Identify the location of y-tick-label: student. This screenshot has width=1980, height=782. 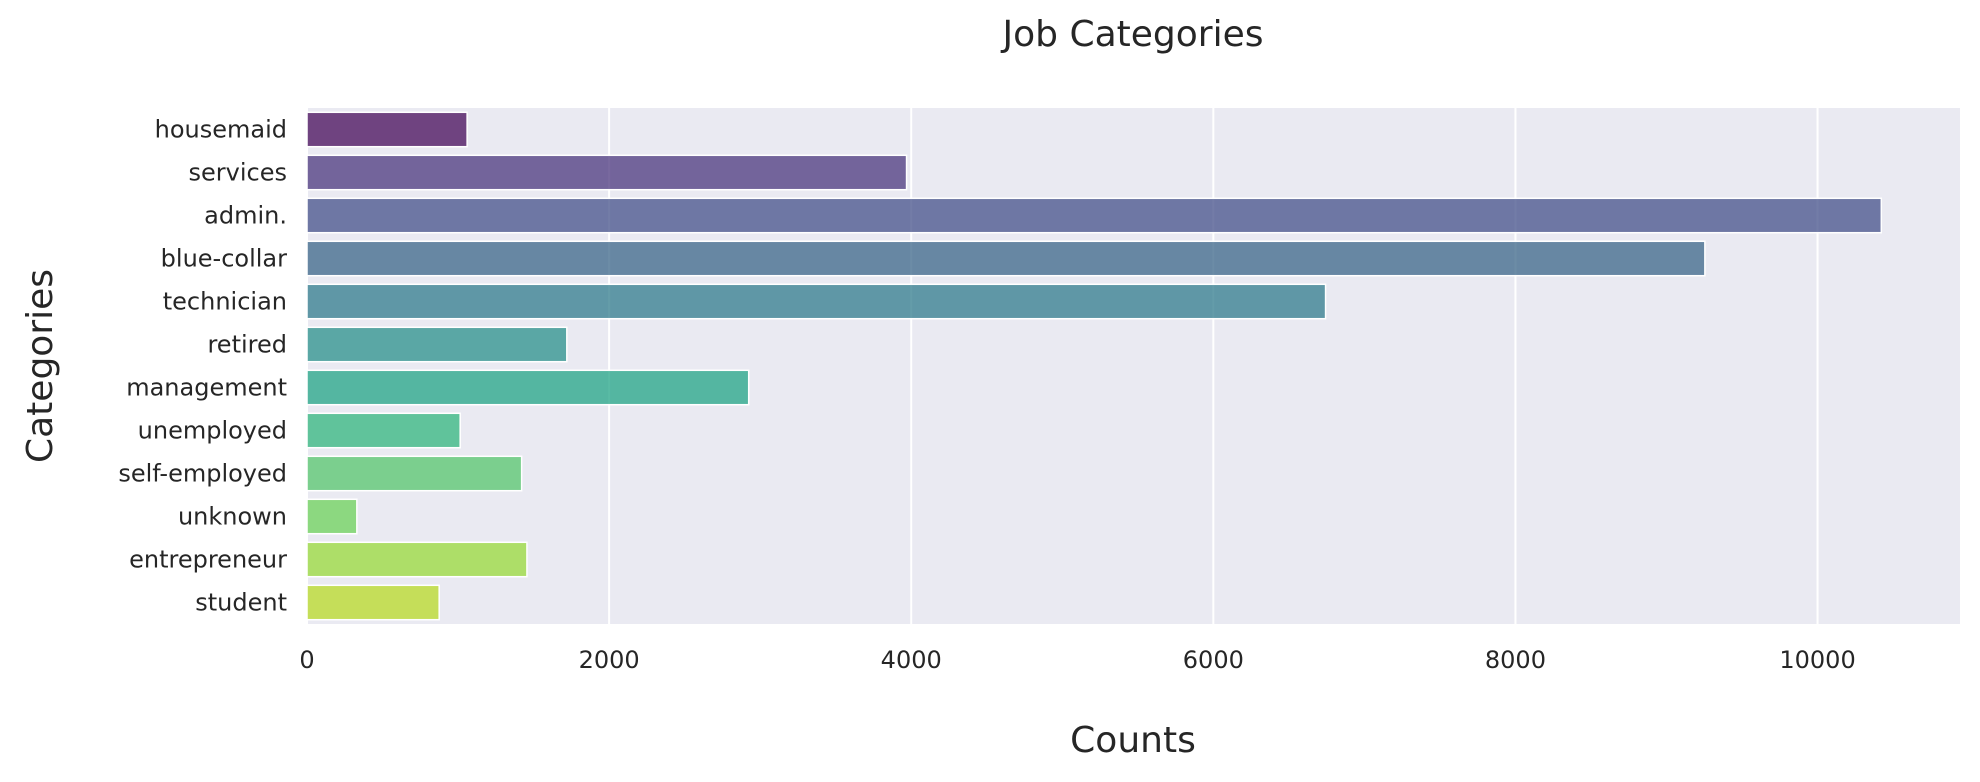
(241, 603).